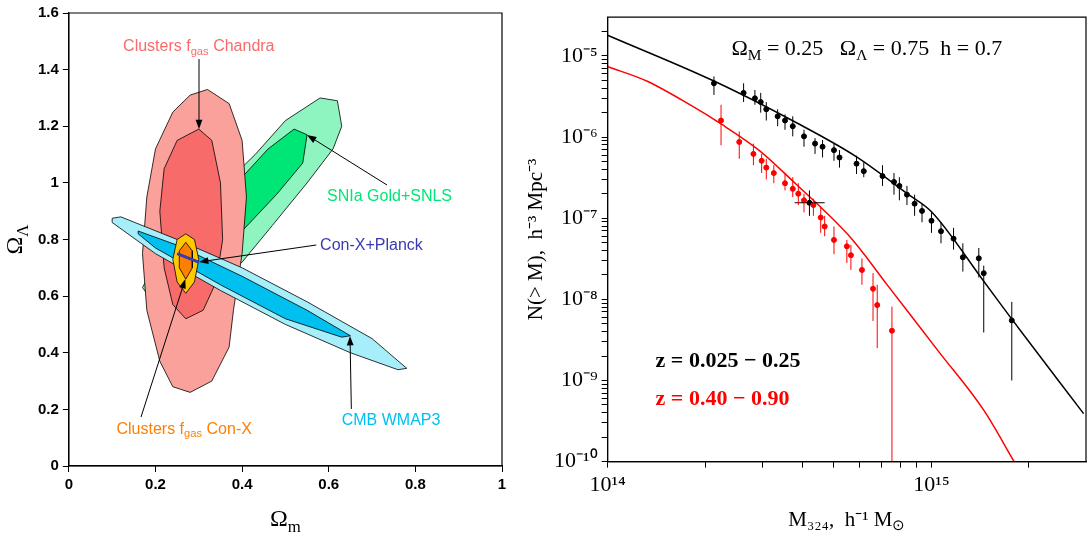 The width and height of the screenshot is (1091, 542). Describe the element at coordinates (391, 420) in the screenshot. I see `text: CMB WMAP3` at that location.